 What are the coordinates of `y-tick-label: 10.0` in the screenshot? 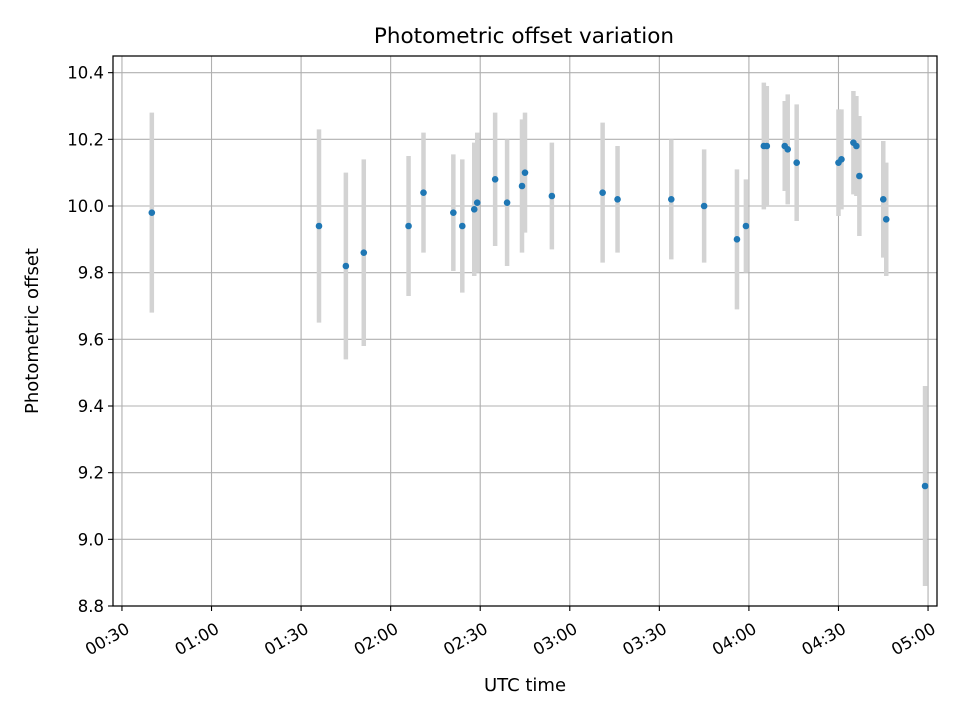 It's located at (85, 206).